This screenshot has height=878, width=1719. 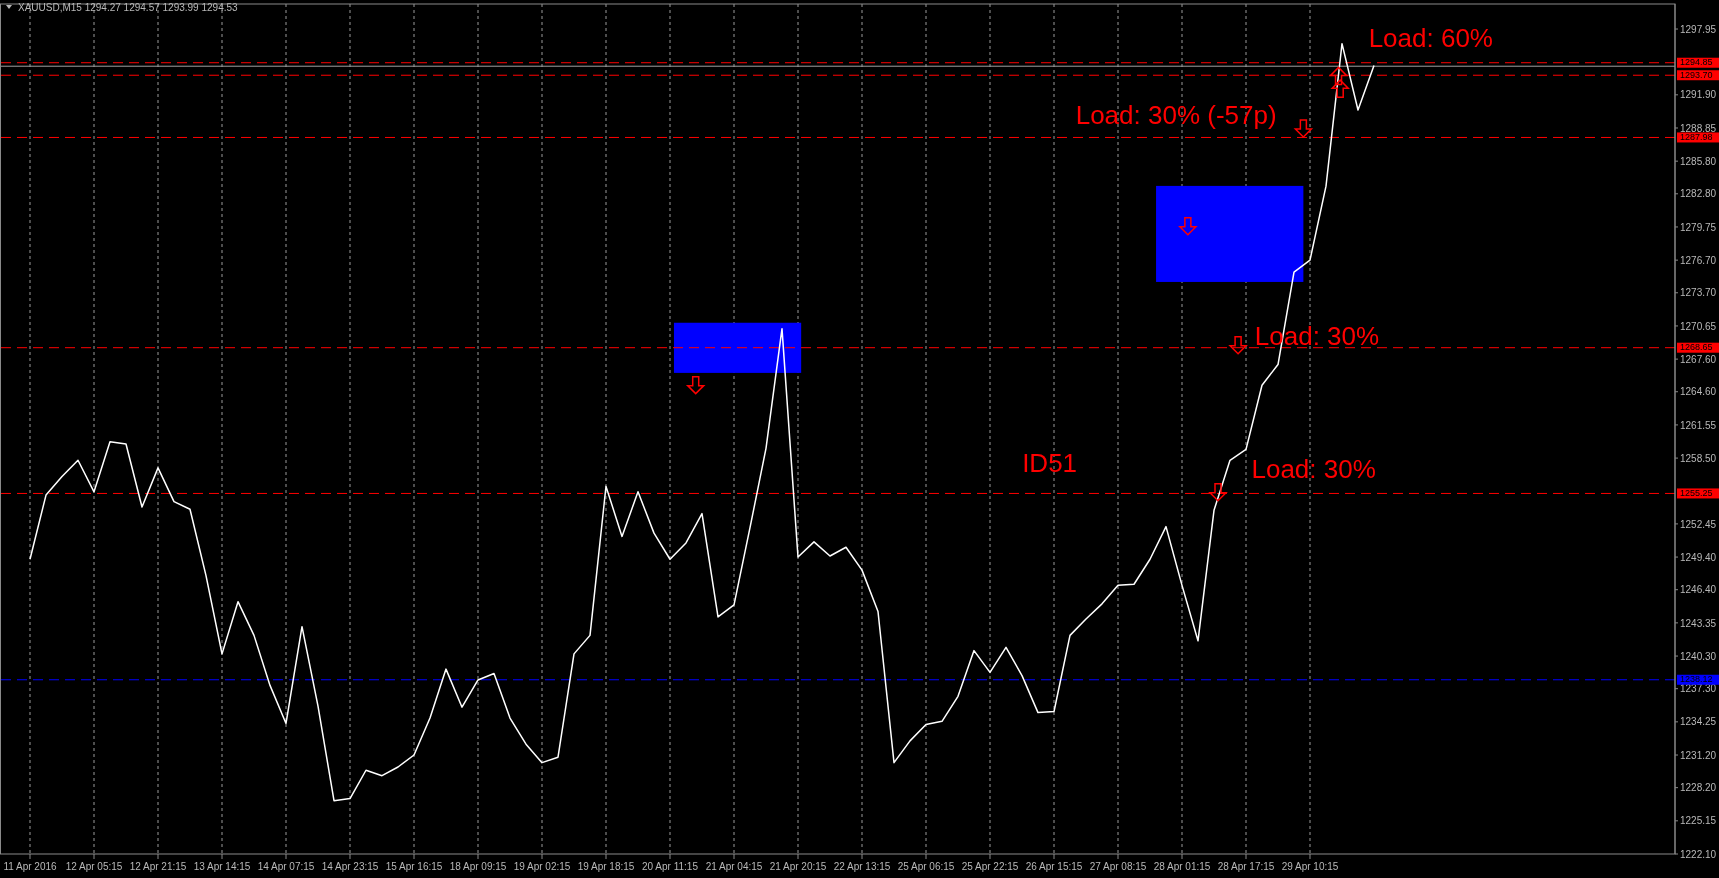 I want to click on x-tick-label: 28 Apr 01:15, so click(x=1182, y=866).